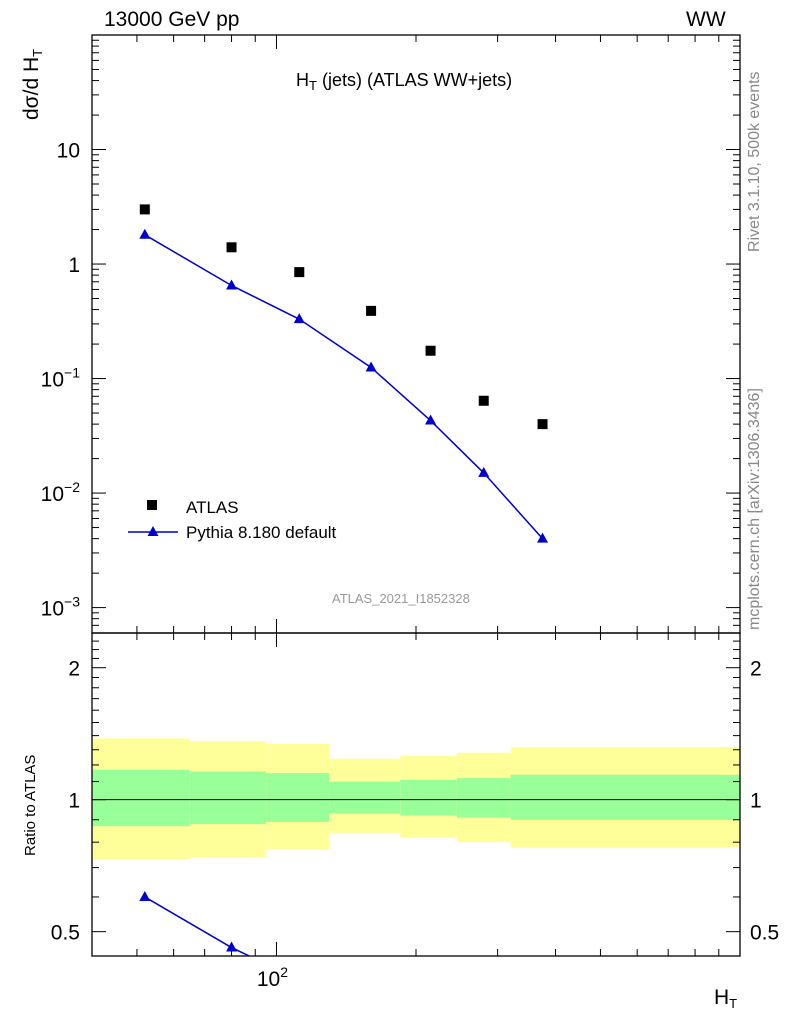 The image size is (786, 1024). What do you see at coordinates (152, 505) in the screenshot?
I see `legend-atlas-marker` at bounding box center [152, 505].